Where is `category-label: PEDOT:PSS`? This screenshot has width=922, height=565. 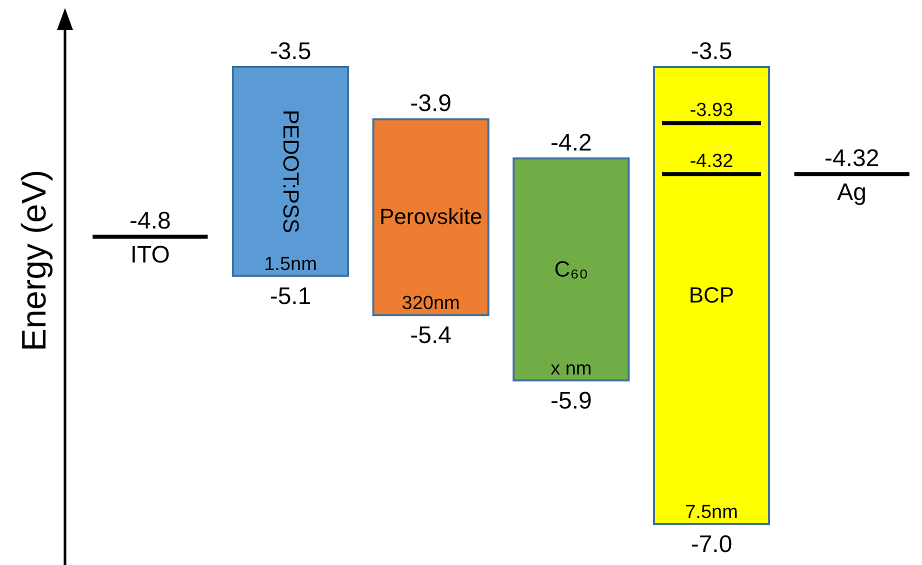
category-label: PEDOT:PSS is located at coordinates (291, 172).